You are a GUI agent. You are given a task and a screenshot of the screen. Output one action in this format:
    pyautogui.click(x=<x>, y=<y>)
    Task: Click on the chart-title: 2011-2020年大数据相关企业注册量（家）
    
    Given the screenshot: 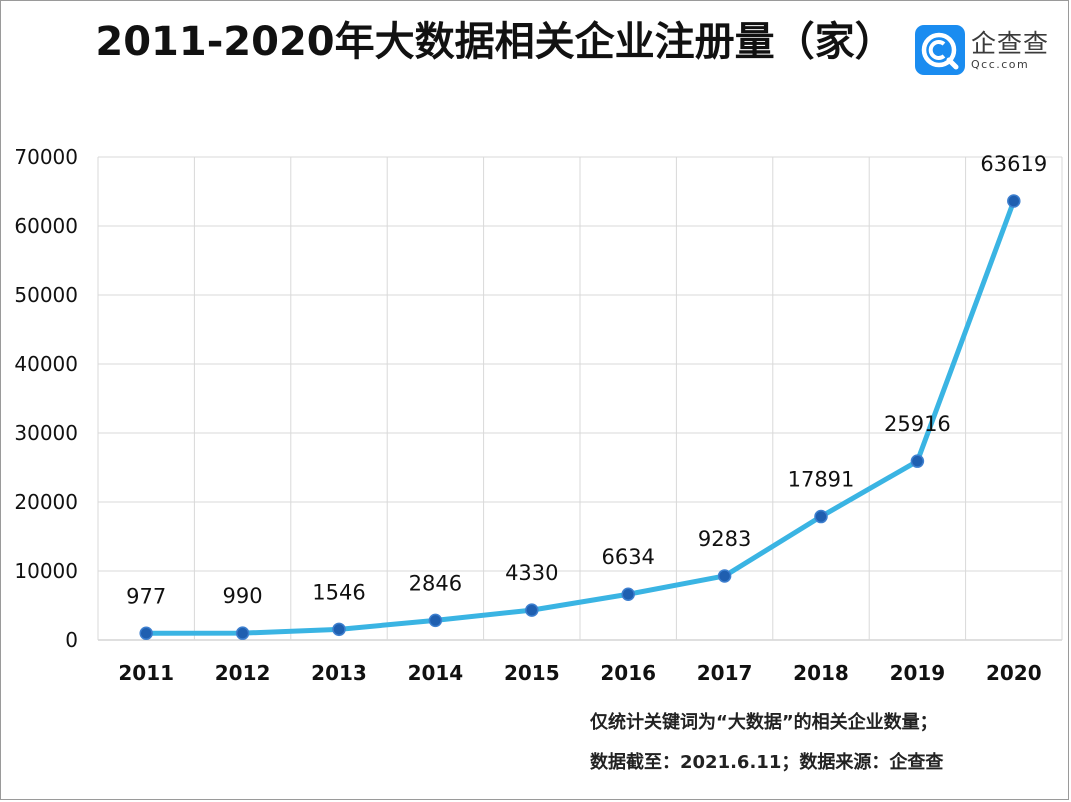 What is the action you would take?
    pyautogui.click(x=495, y=42)
    